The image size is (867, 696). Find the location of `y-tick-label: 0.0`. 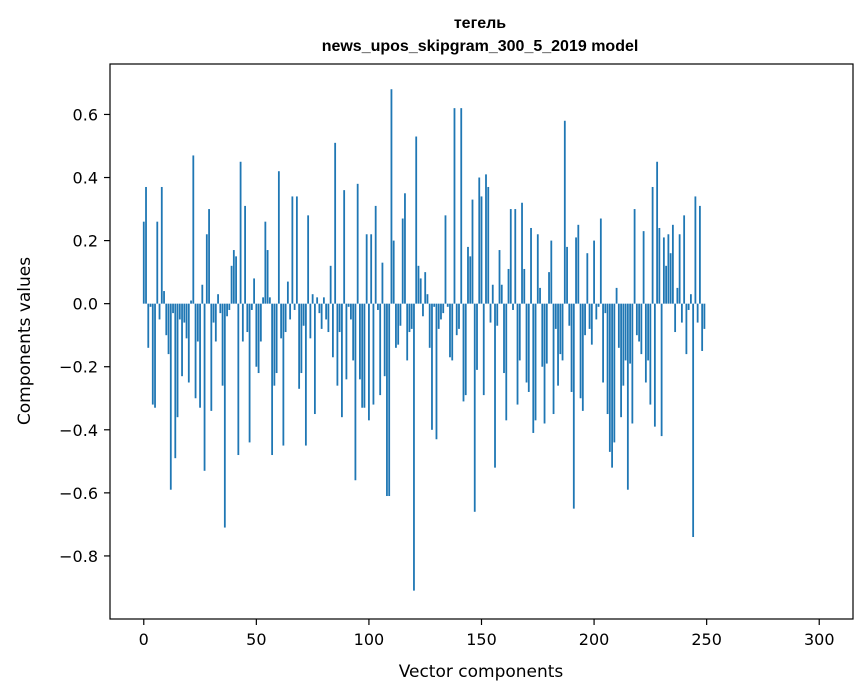

y-tick-label: 0.0 is located at coordinates (85, 304).